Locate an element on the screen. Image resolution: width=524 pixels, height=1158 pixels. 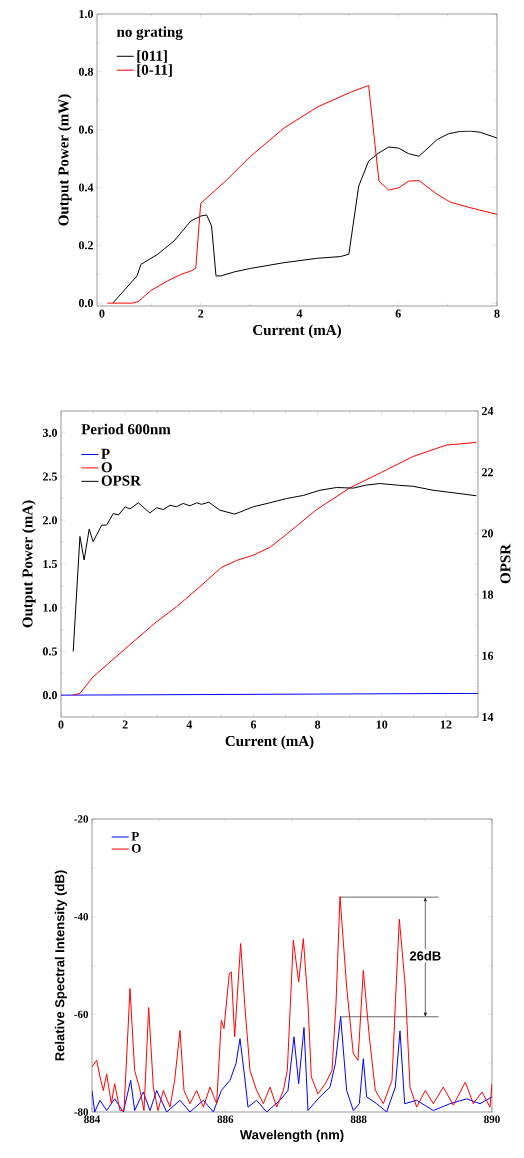
legend-title: no grating is located at coordinates (149, 33).